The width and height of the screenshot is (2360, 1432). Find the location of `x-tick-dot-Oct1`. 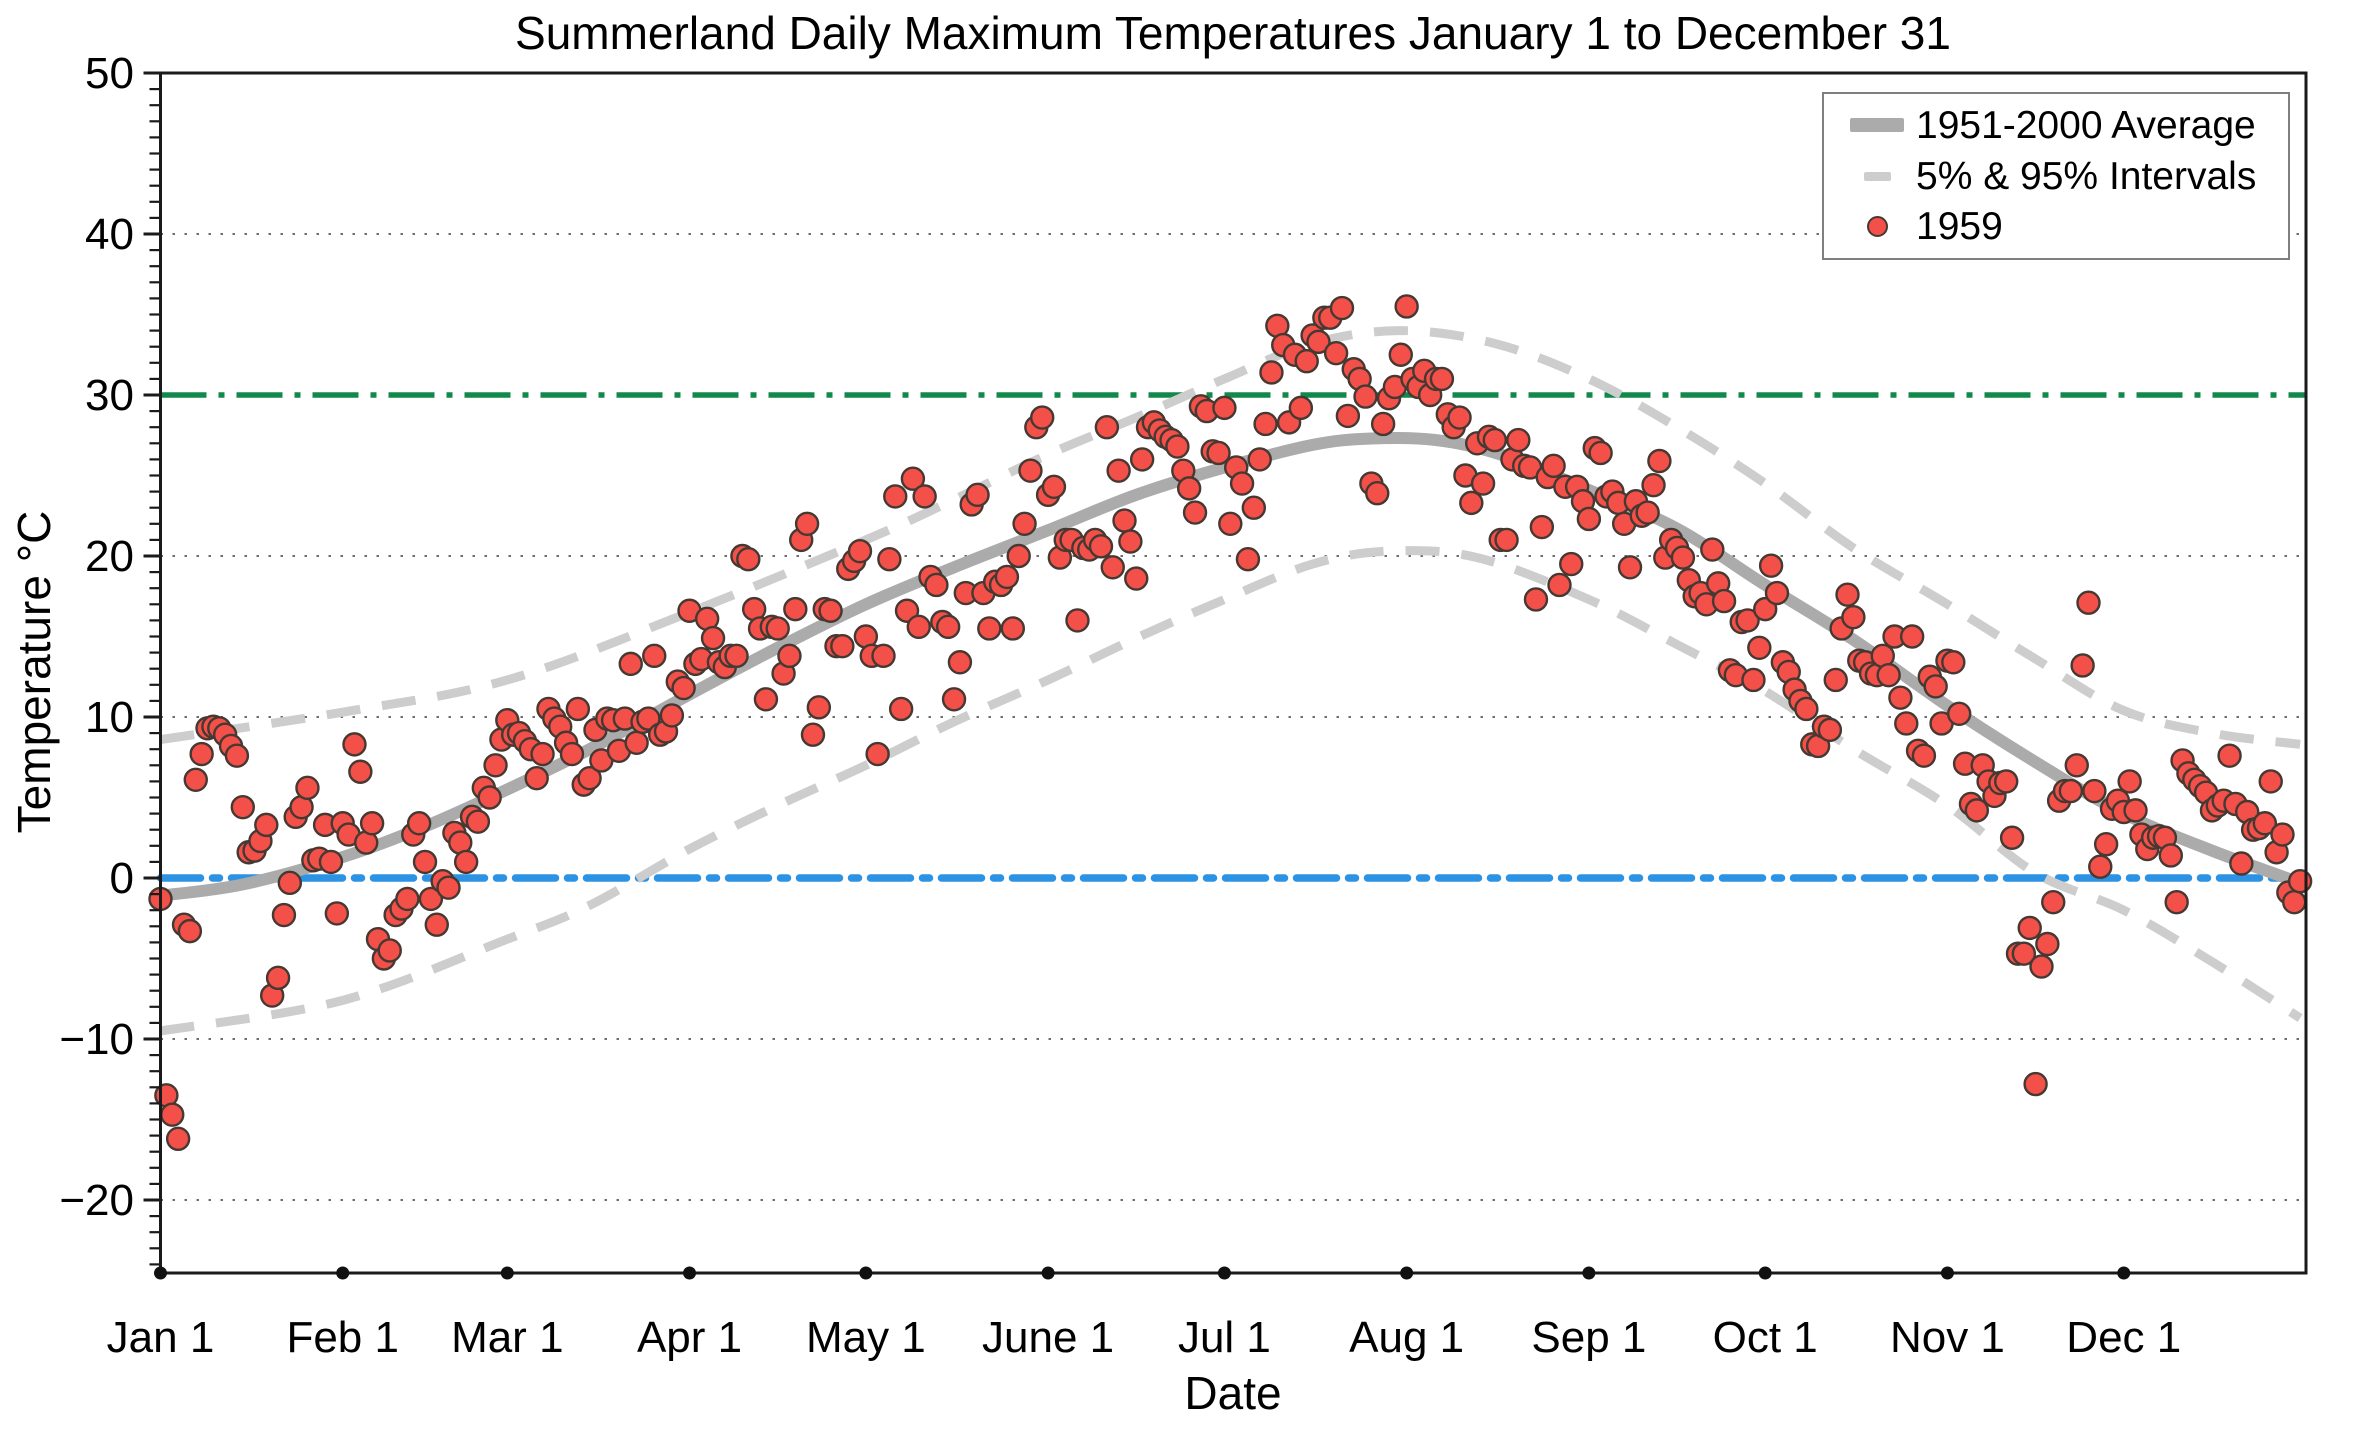

x-tick-dot-Oct1 is located at coordinates (1765, 1273).